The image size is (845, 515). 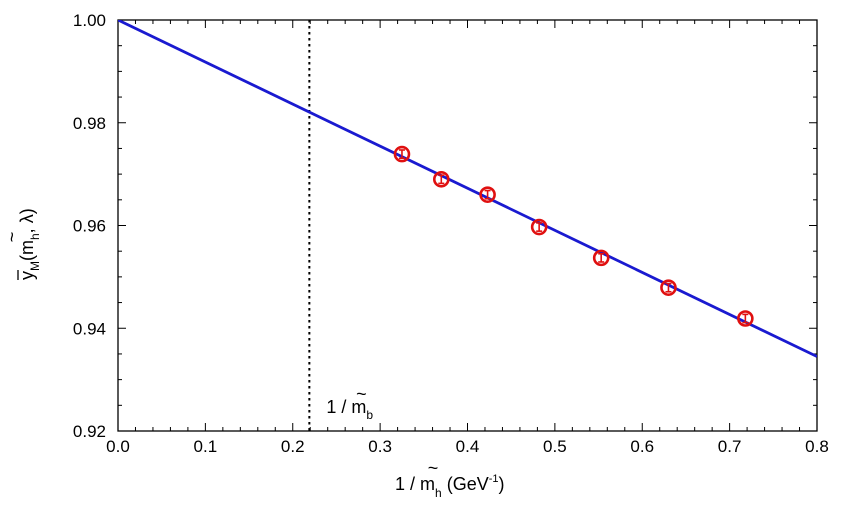 What do you see at coordinates (27, 258) in the screenshot?
I see `y-label-open: (` at bounding box center [27, 258].